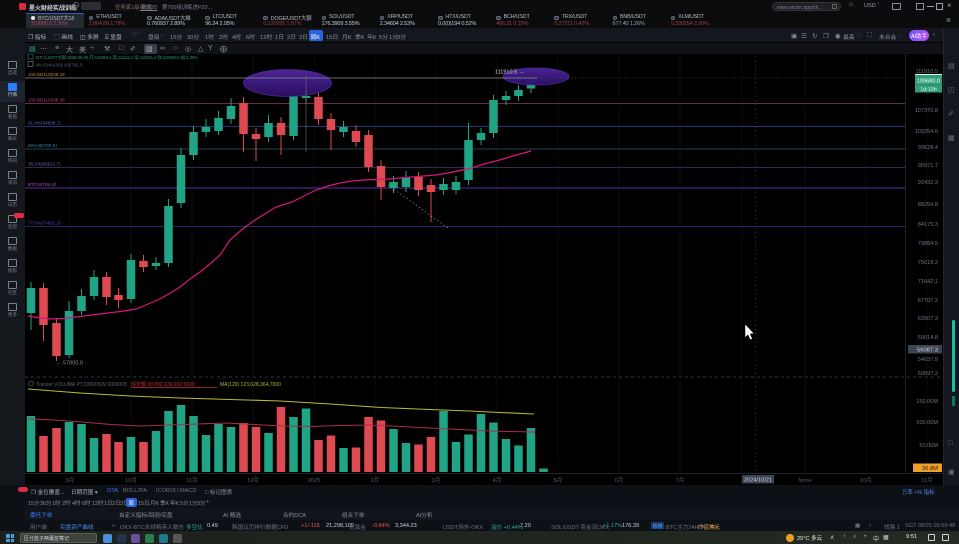 This screenshot has height=544, width=959. What do you see at coordinates (558, 480) in the screenshot?
I see `svg-text: 5月` at bounding box center [558, 480].